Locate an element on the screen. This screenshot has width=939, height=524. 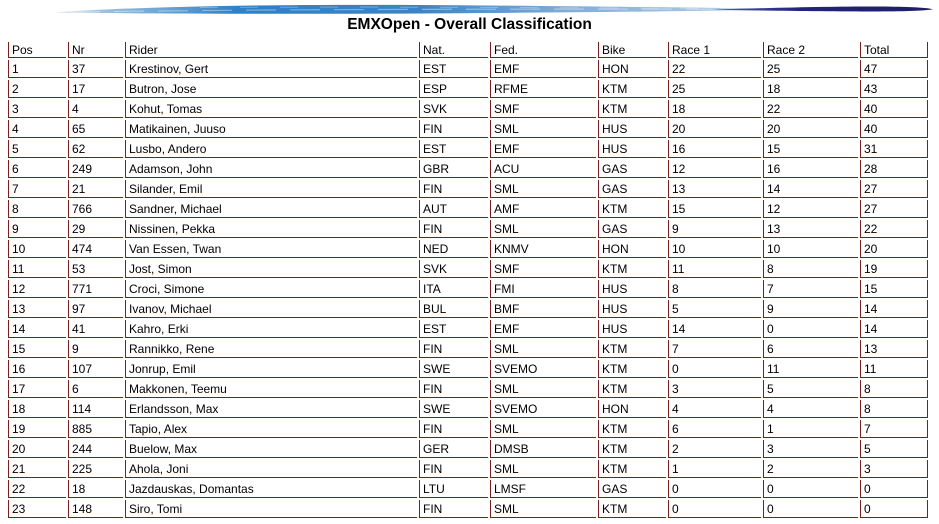
table-row: 8 766 Sandner, Michael AUT AMF KTM 15 12 27 is located at coordinates (468, 209).